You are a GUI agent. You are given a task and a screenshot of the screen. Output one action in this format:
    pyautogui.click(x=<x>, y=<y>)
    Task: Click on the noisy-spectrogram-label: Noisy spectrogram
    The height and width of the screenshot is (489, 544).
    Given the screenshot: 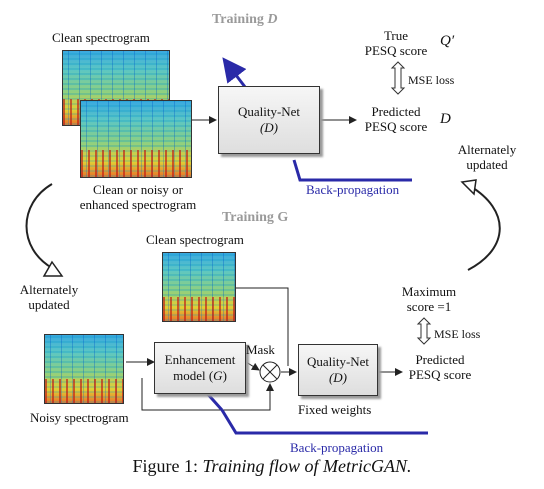 What is the action you would take?
    pyautogui.click(x=79, y=417)
    